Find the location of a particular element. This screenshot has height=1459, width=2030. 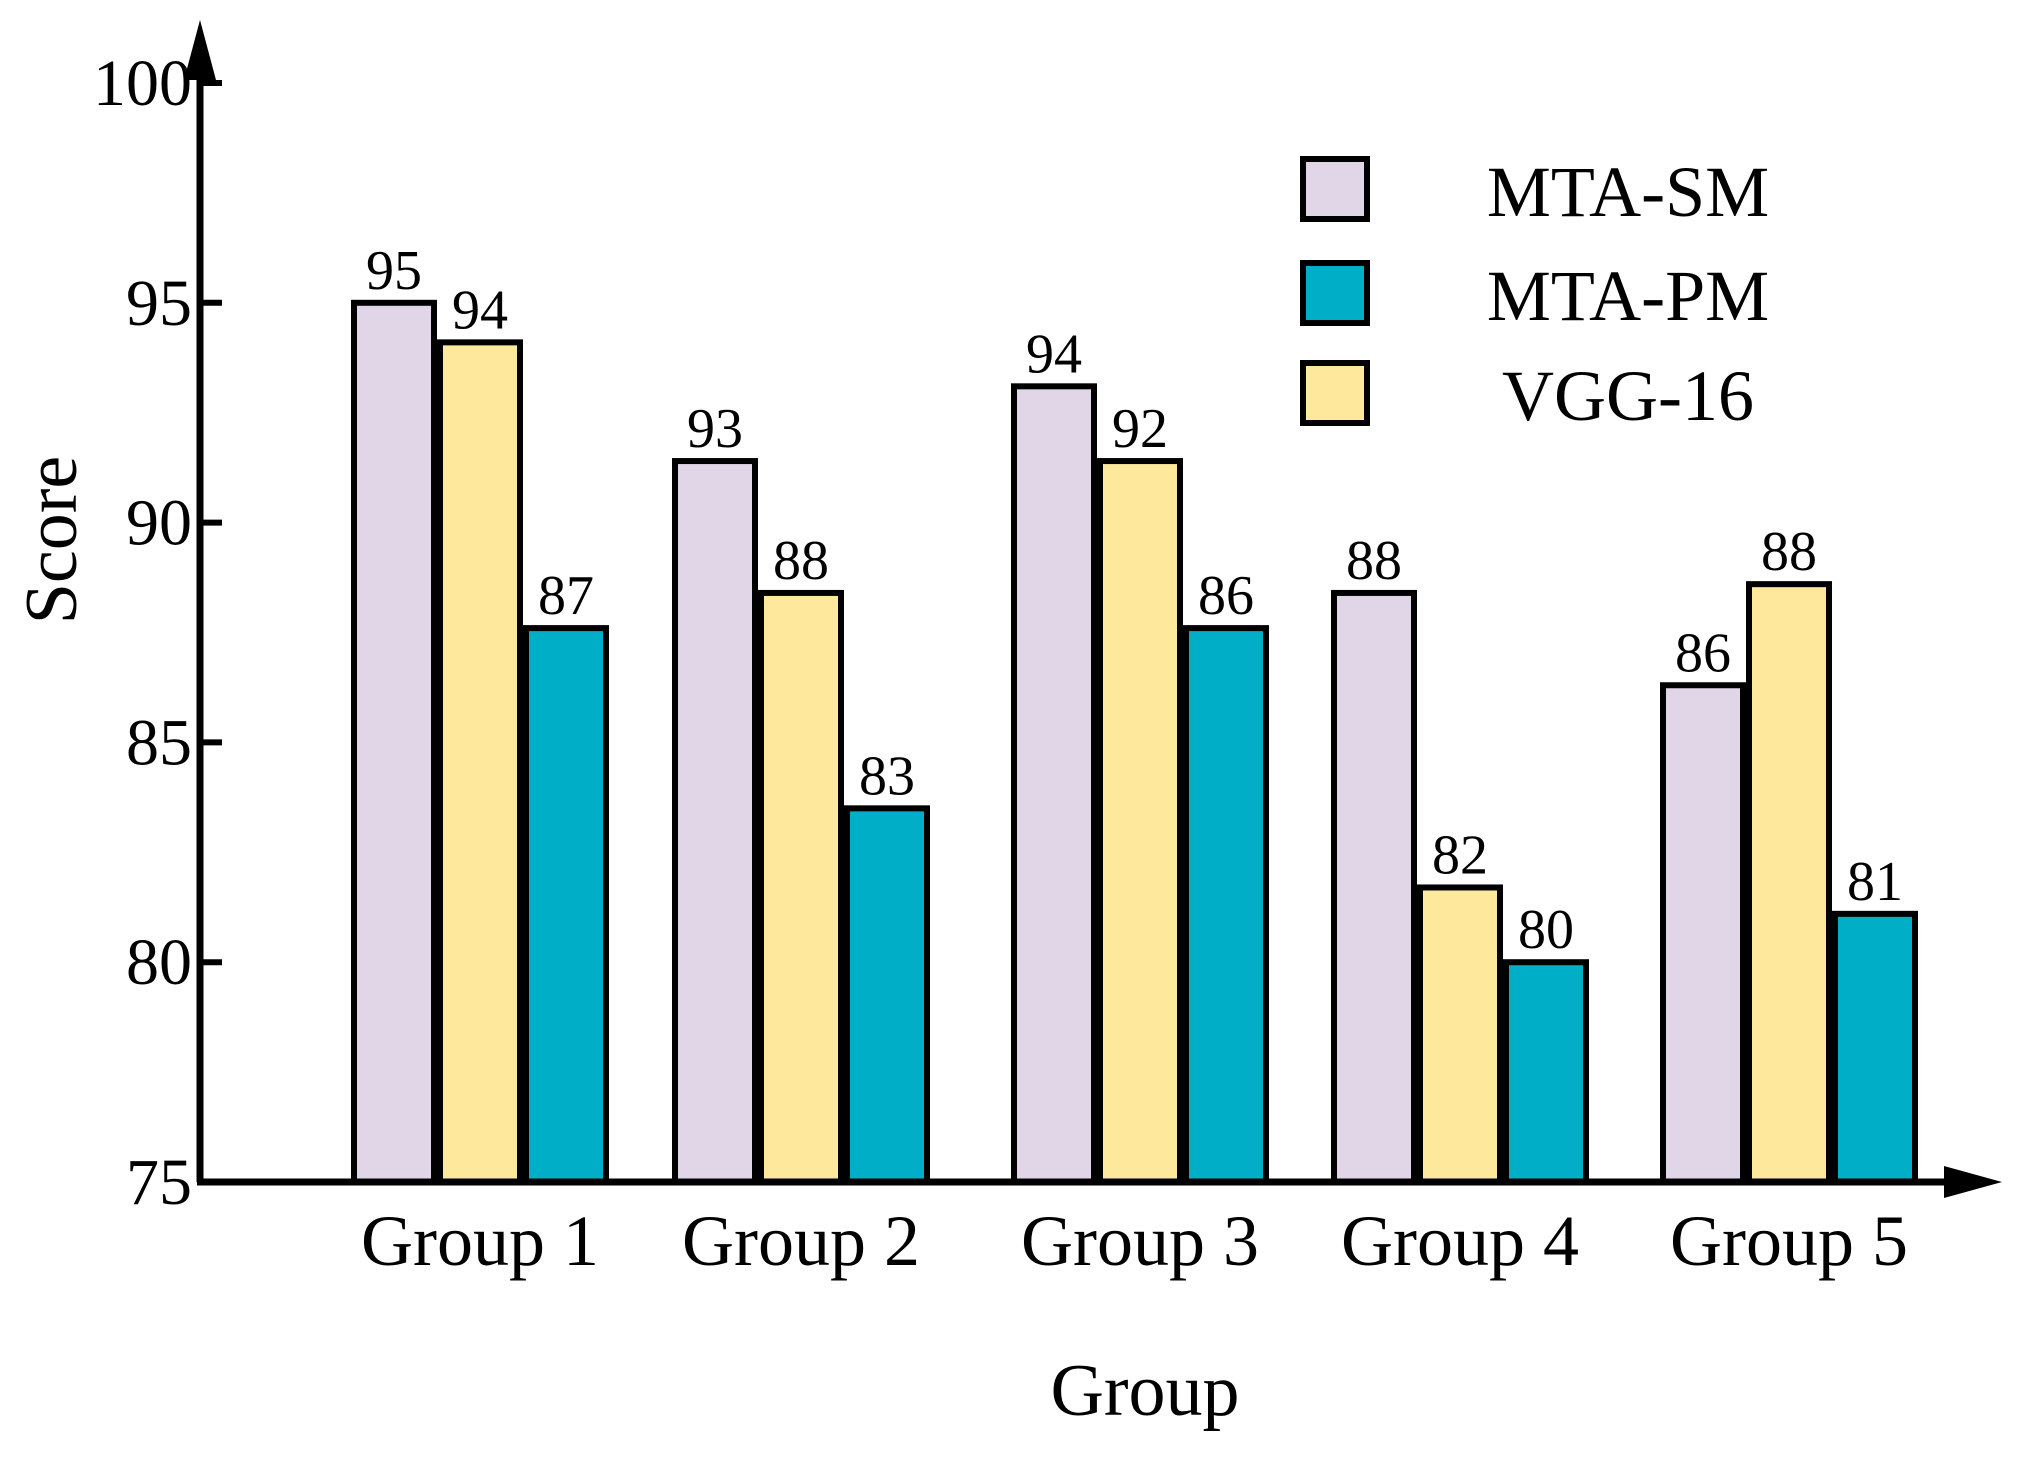

value-label-mta-sm-group-2: 93 is located at coordinates (715, 429).